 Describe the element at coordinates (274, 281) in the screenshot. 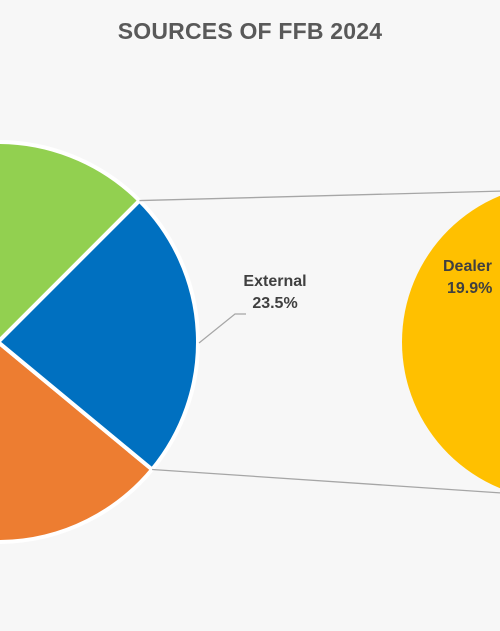

I see `data-label-external-name: External` at that location.